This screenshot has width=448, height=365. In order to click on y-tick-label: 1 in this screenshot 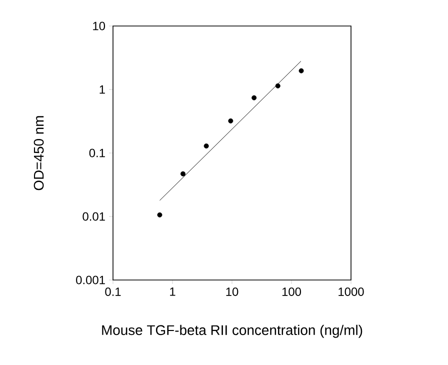, I will do `click(102, 89)`.